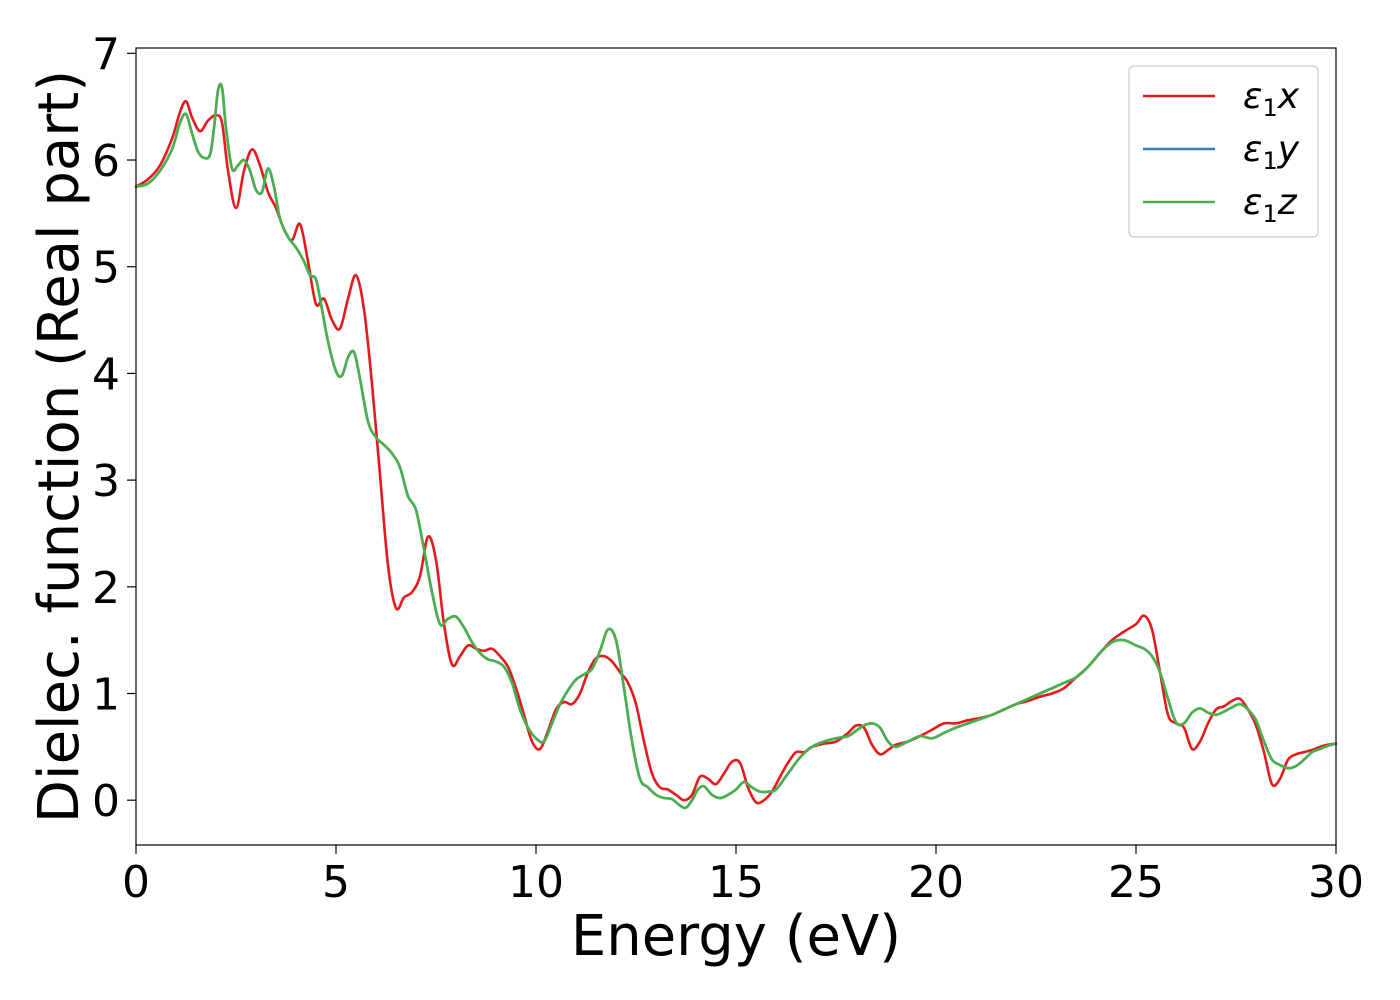 This screenshot has width=1400, height=1000. I want to click on y-tick-label: 3, so click(106, 481).